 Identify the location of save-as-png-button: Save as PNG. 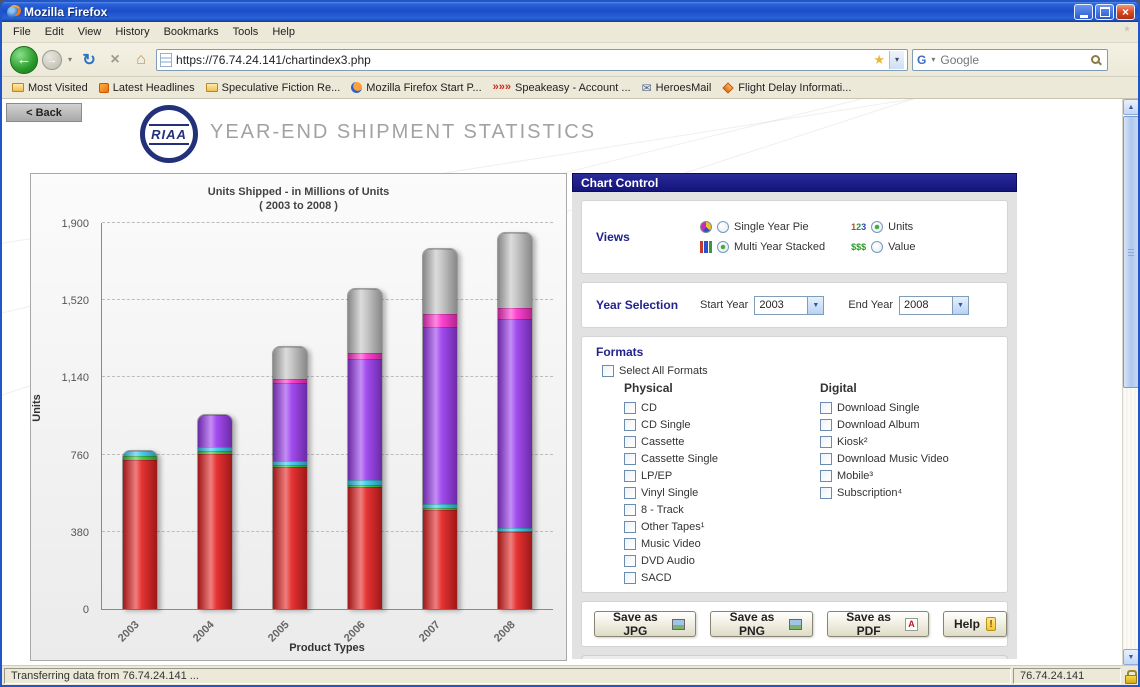
(761, 624).